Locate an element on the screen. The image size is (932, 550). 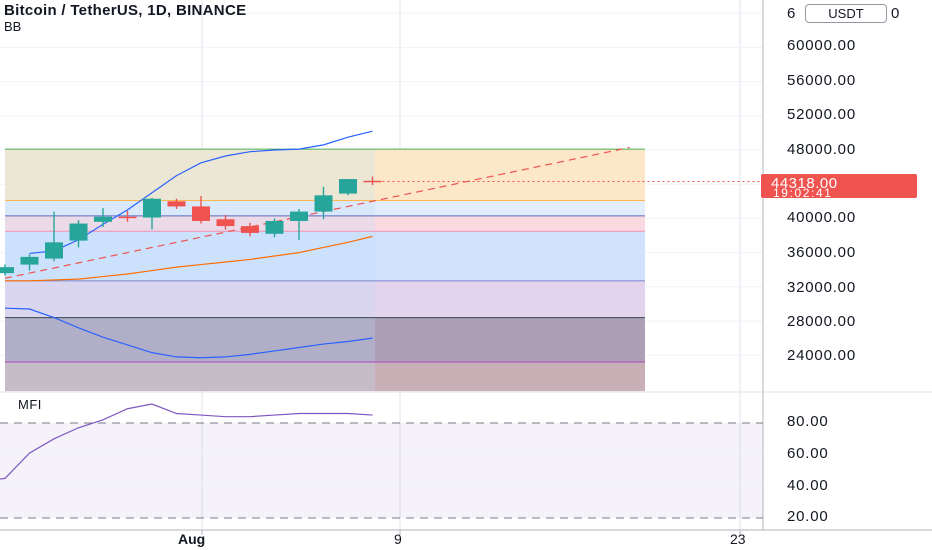
mfi-indicator-label: MFI is located at coordinates (30, 404).